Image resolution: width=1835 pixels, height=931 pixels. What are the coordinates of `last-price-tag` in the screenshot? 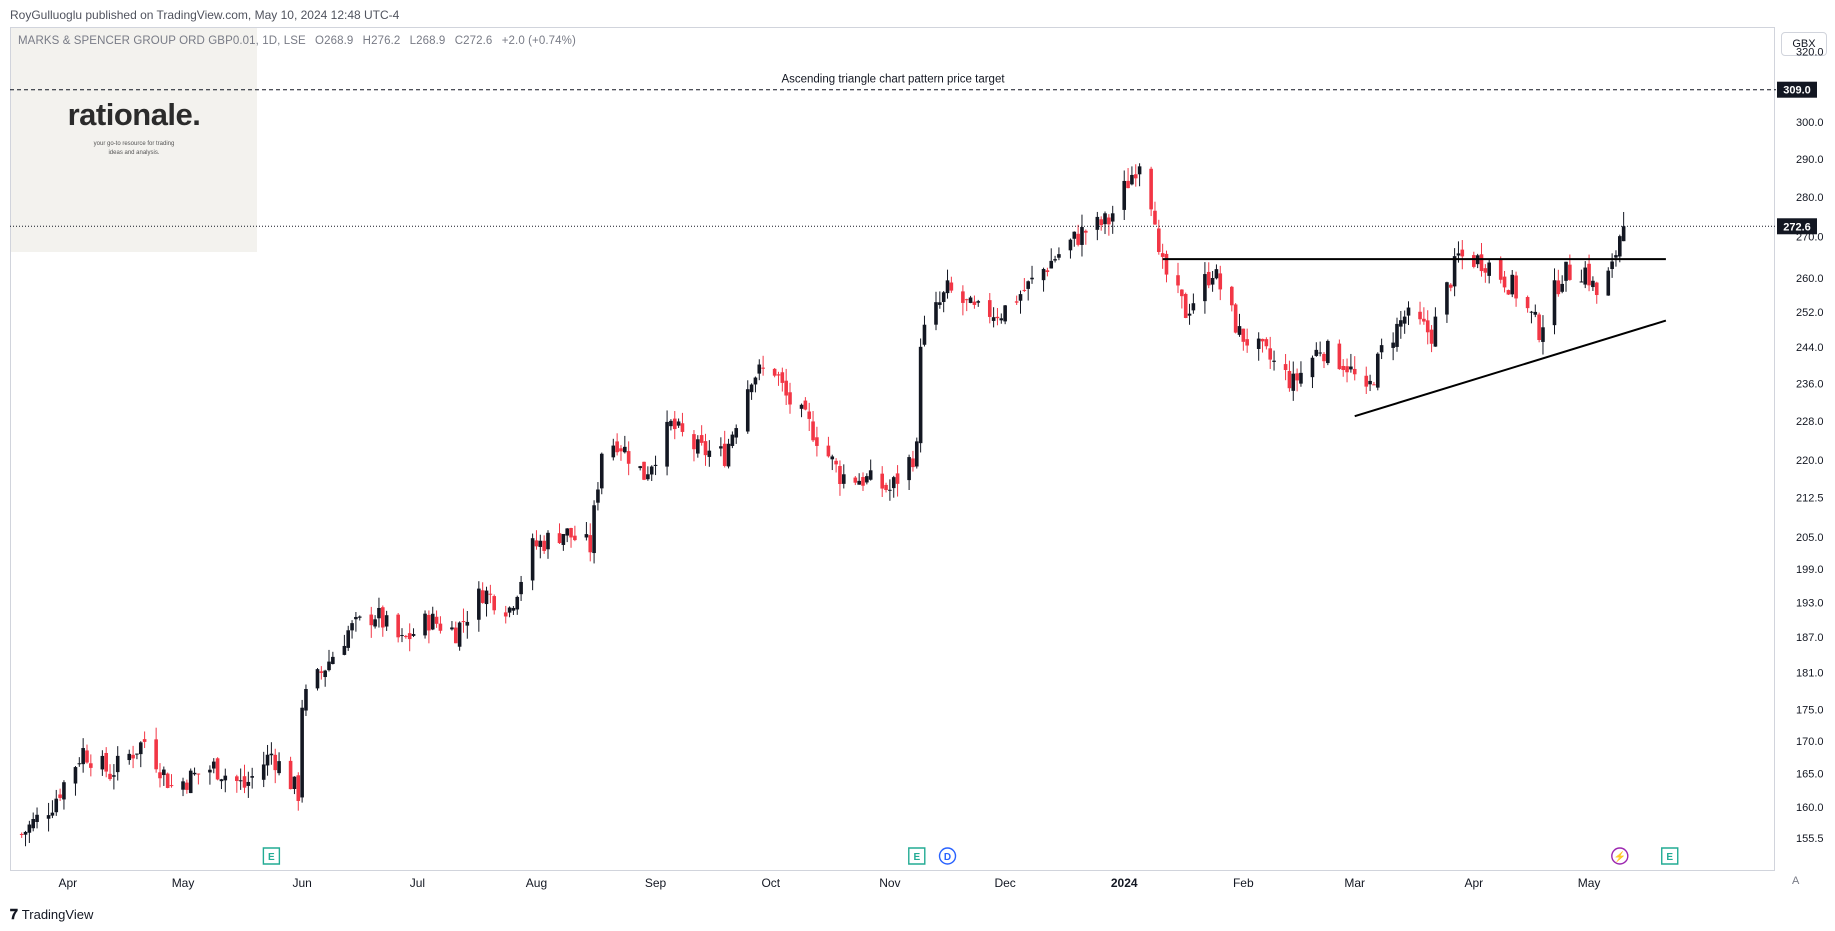 It's located at (1797, 226).